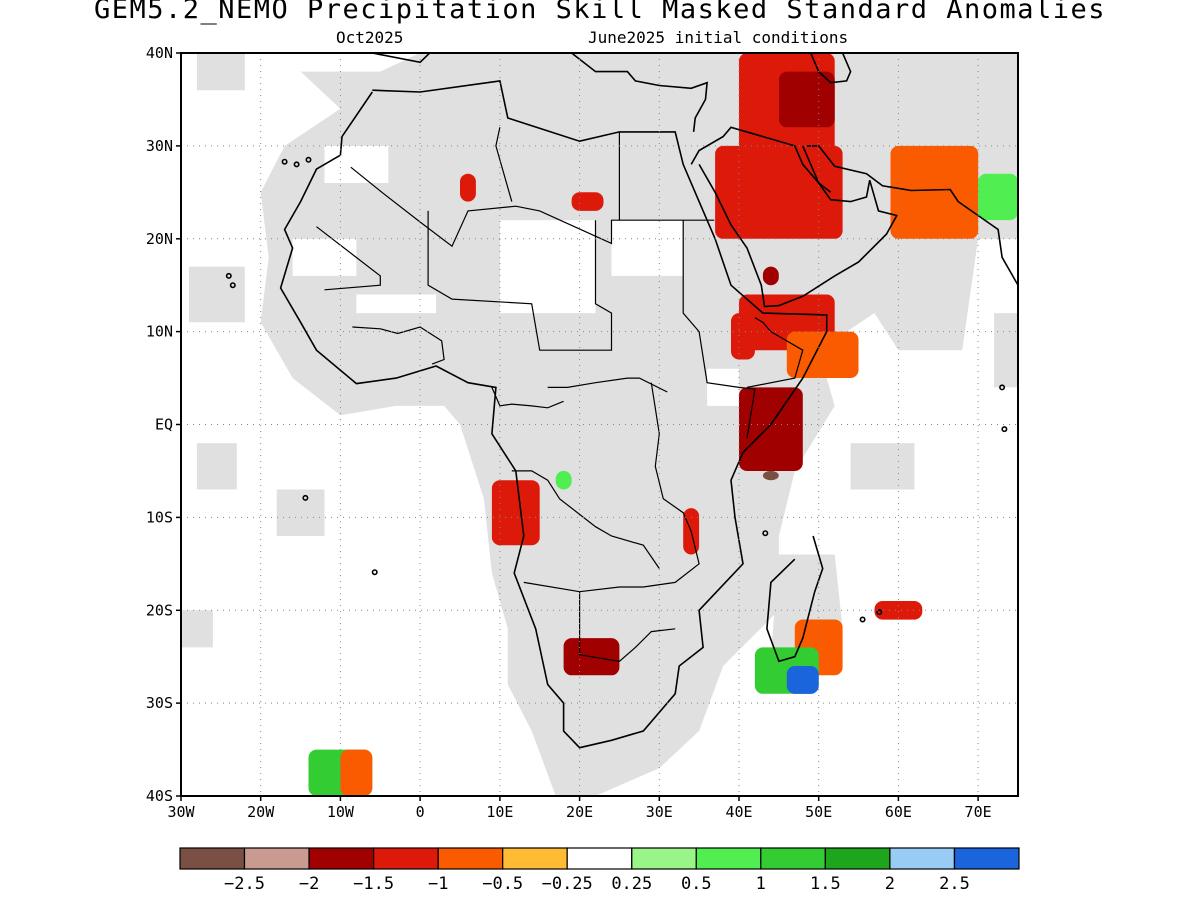 This screenshot has width=1200, height=900. What do you see at coordinates (164, 425) in the screenshot?
I see `lat-tick-label: EQ` at bounding box center [164, 425].